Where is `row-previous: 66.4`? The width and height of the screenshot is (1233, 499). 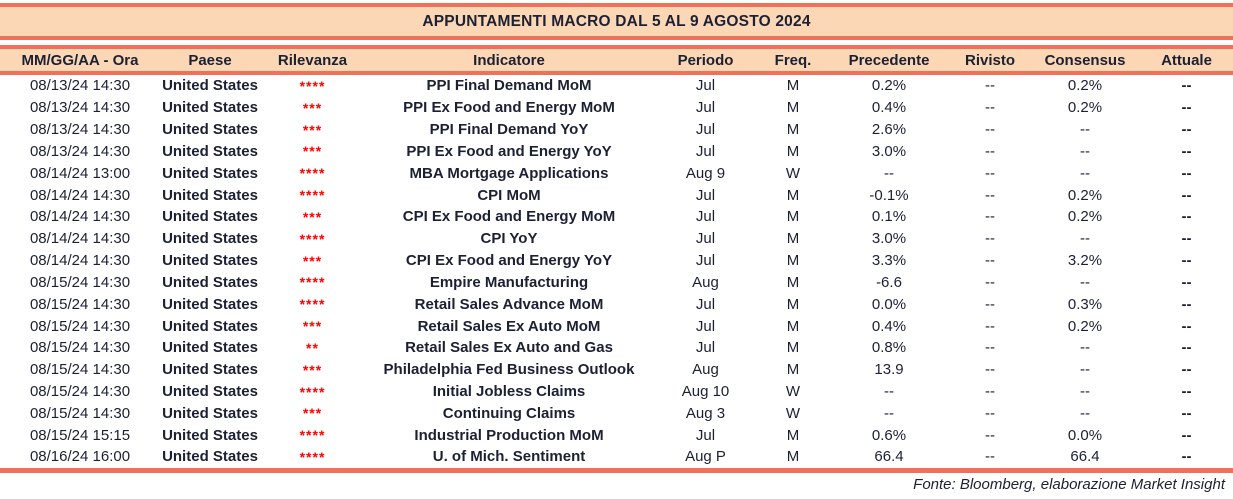
row-previous: 66.4 is located at coordinates (889, 457).